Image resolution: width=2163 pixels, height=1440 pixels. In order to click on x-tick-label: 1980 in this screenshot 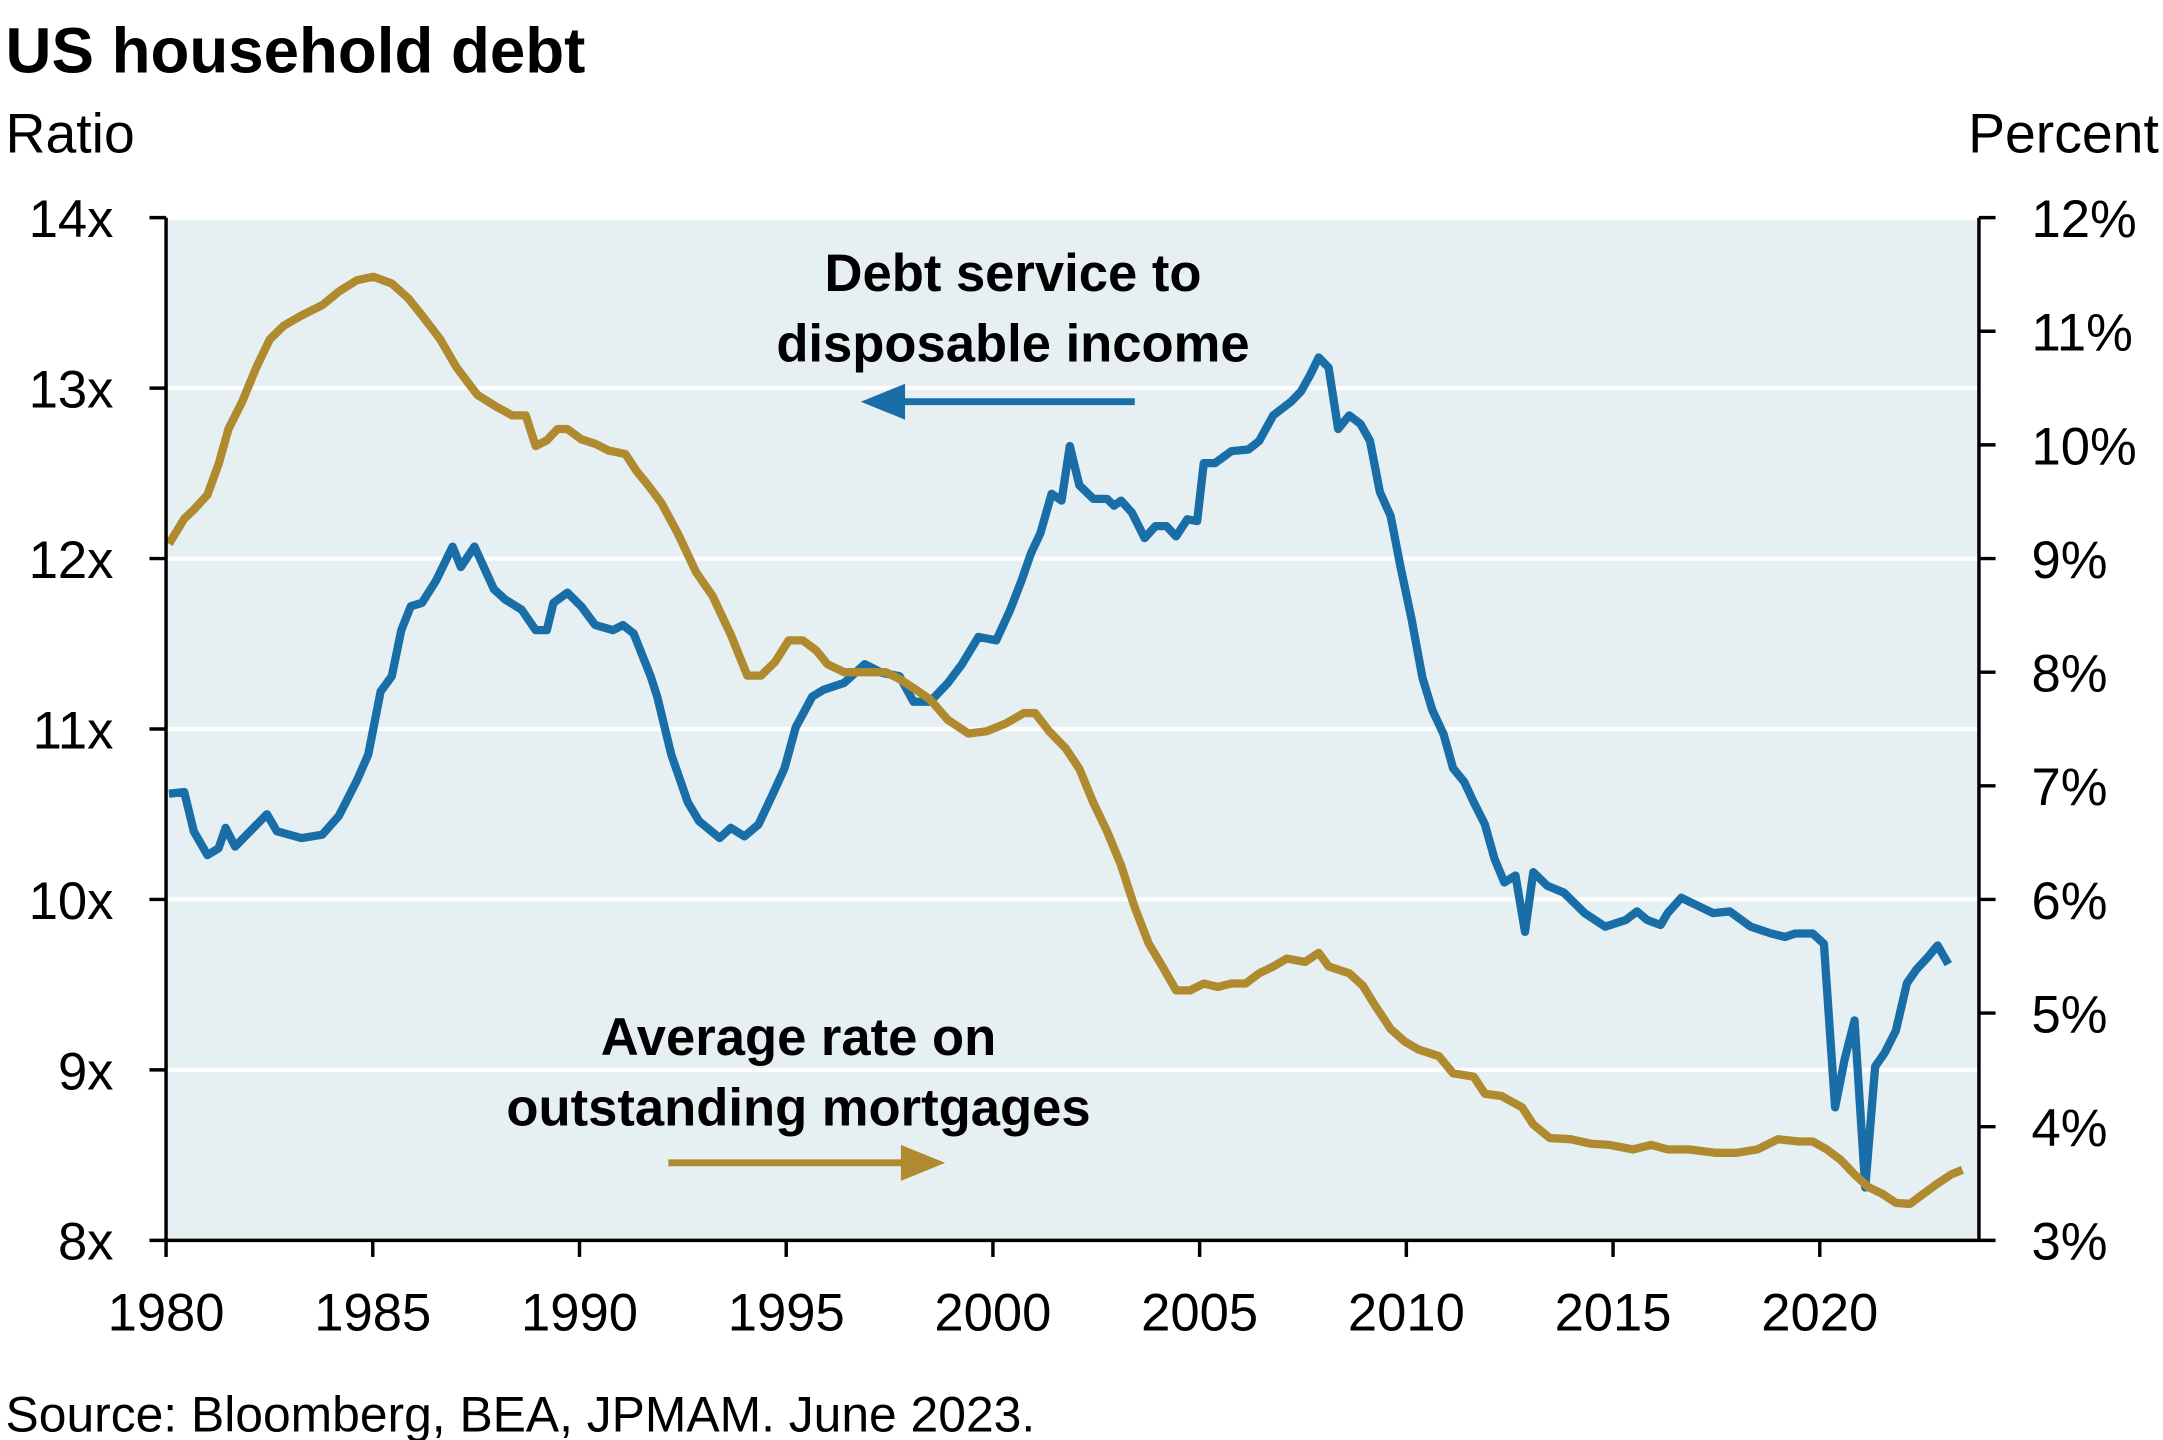, I will do `click(166, 1312)`.